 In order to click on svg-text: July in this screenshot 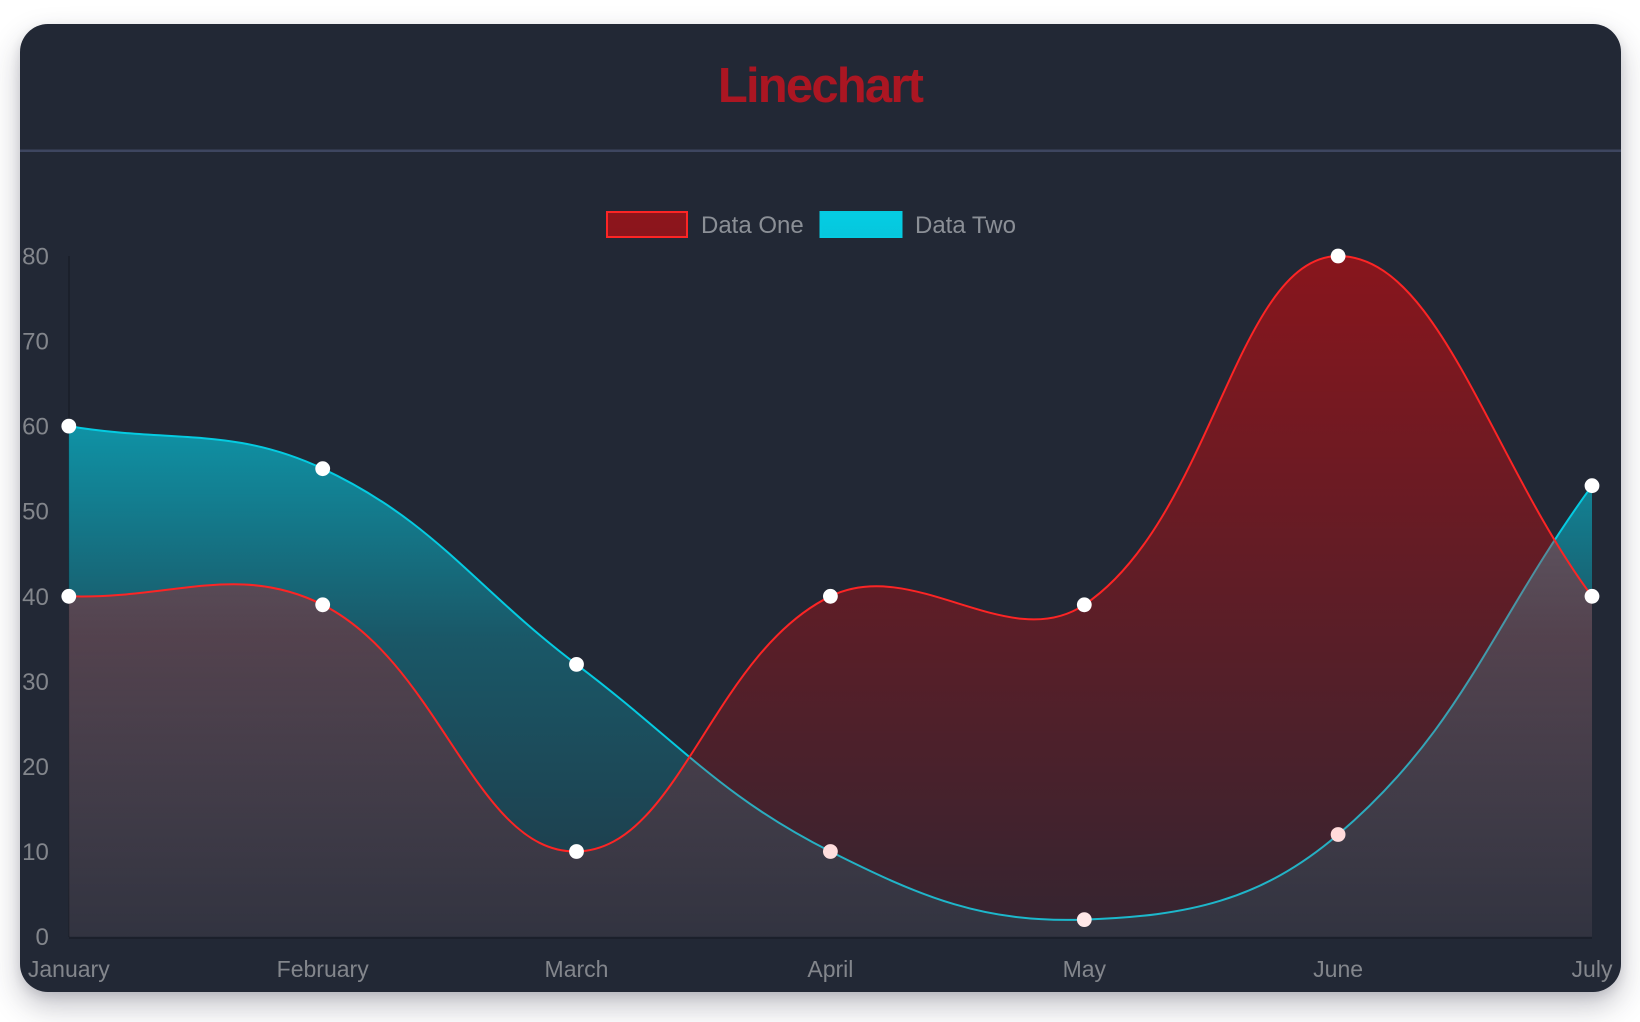, I will do `click(1592, 969)`.